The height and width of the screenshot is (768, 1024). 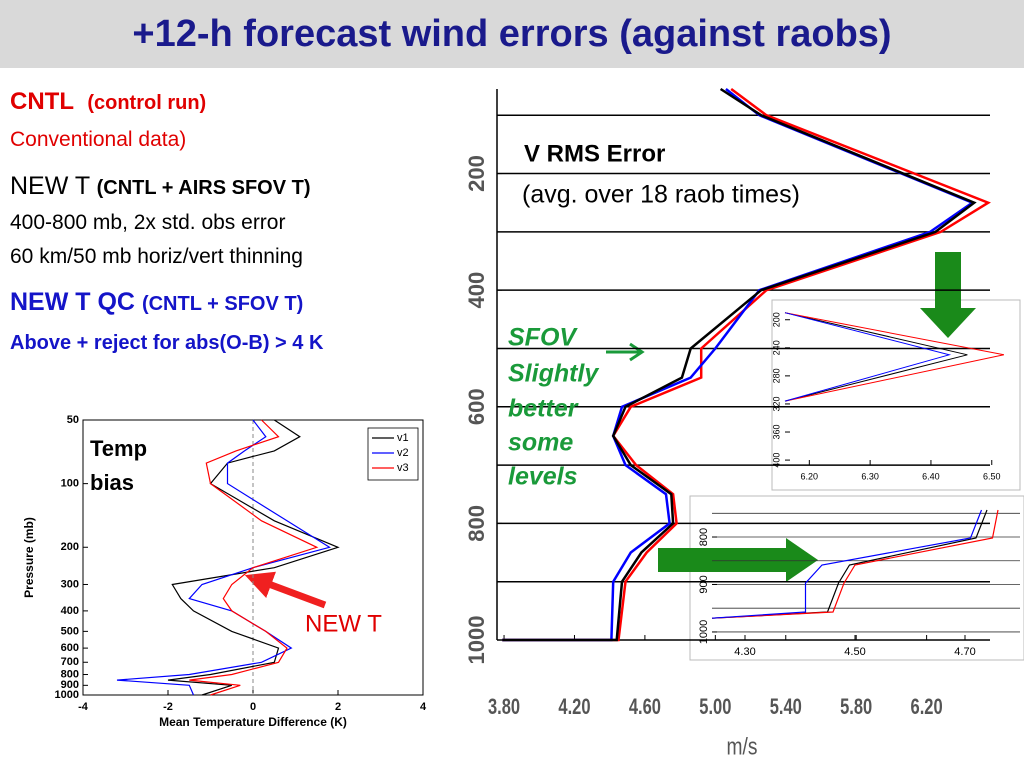 What do you see at coordinates (156, 256) in the screenshot?
I see `note-text: 60 km/50 mb horiz/vert thinning` at bounding box center [156, 256].